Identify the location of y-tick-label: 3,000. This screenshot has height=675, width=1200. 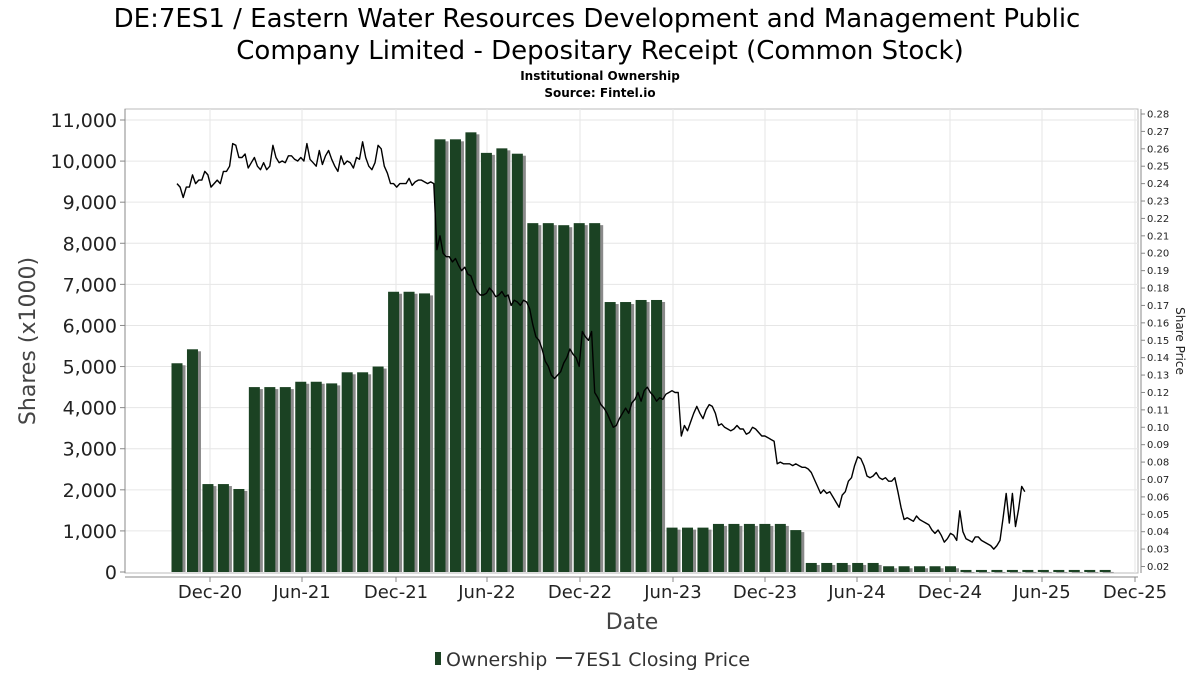
(90, 450).